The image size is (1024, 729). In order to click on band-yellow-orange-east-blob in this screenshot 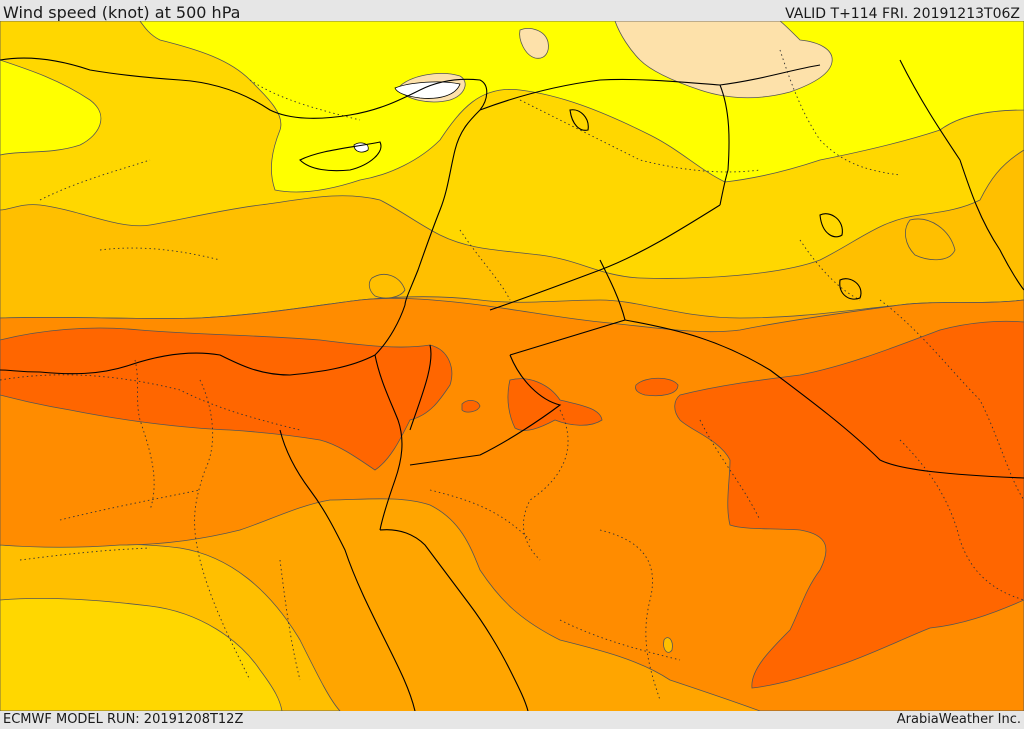, I will do `click(930, 239)`.